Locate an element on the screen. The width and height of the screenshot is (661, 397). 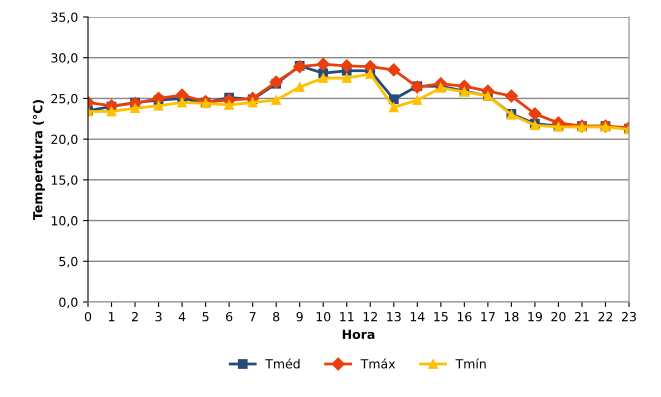
x-tick-label: 19 is located at coordinates (535, 317).